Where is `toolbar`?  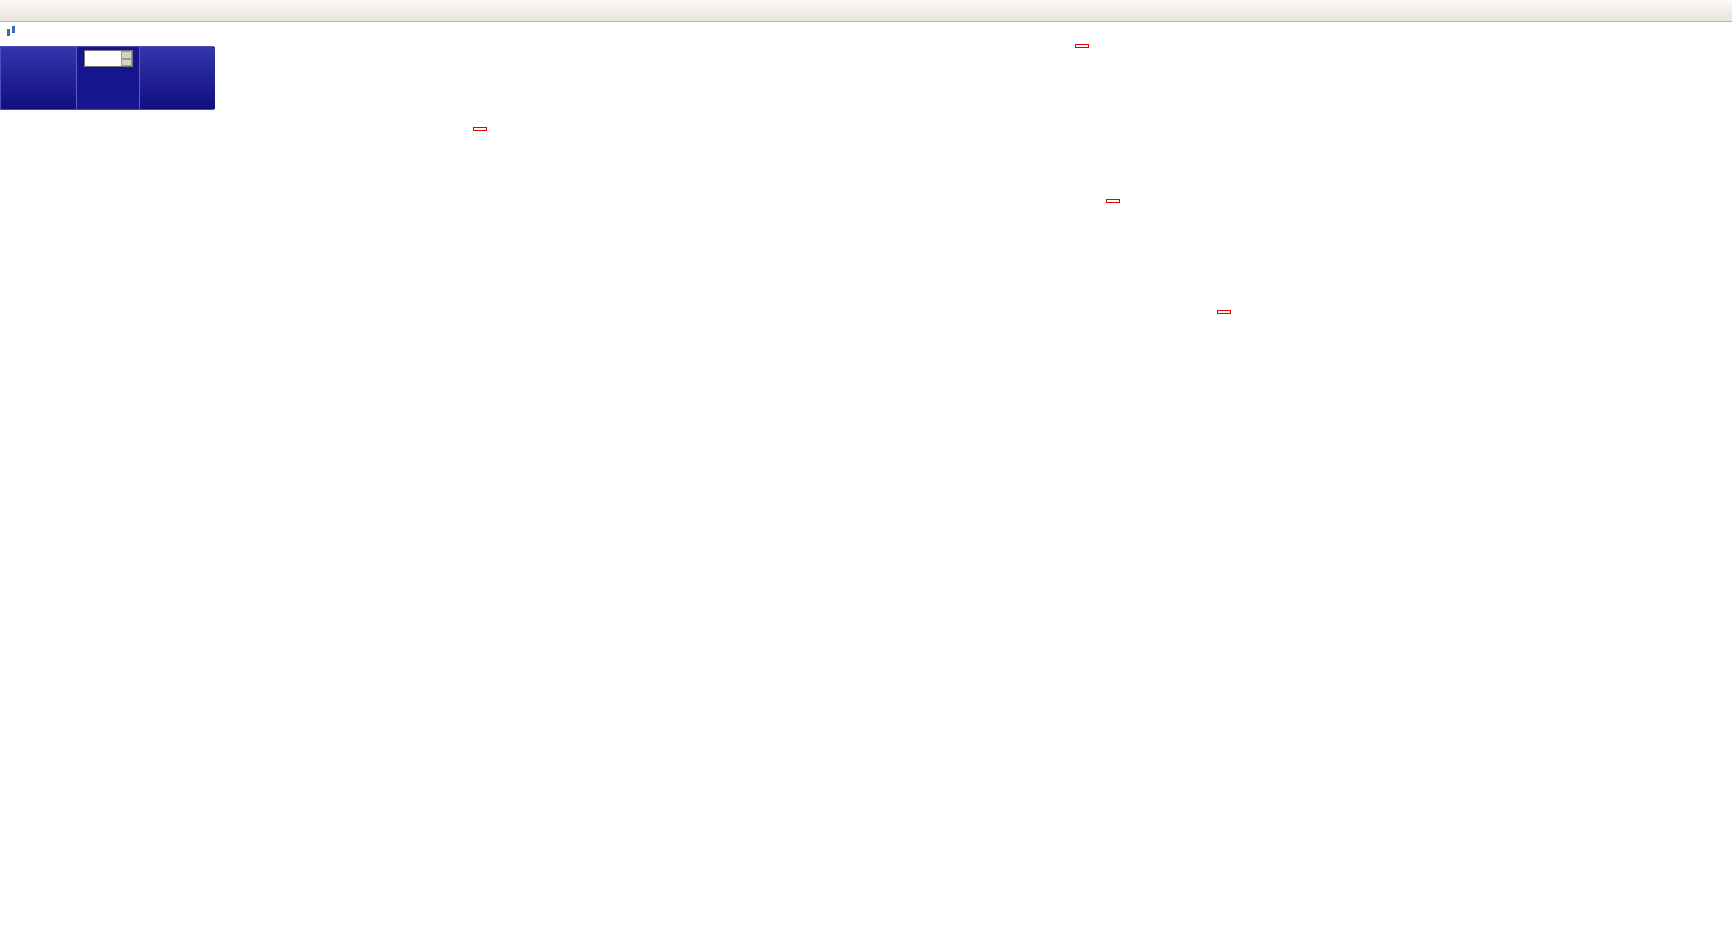
toolbar is located at coordinates (866, 11).